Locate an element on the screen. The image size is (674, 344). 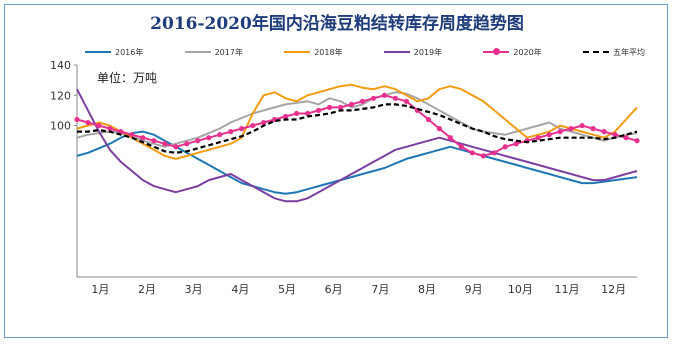
legend-item: 2017年 is located at coordinates (213, 52).